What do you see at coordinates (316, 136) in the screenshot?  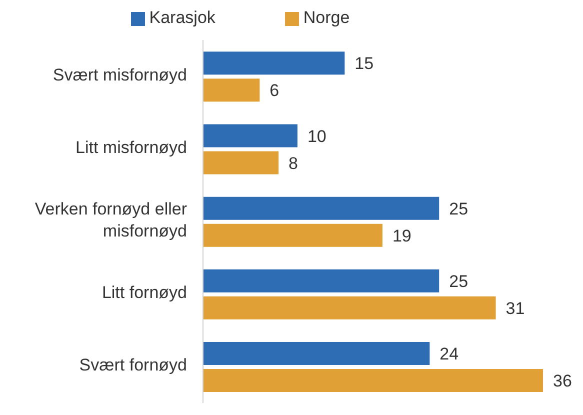 I see `data-label: 10` at bounding box center [316, 136].